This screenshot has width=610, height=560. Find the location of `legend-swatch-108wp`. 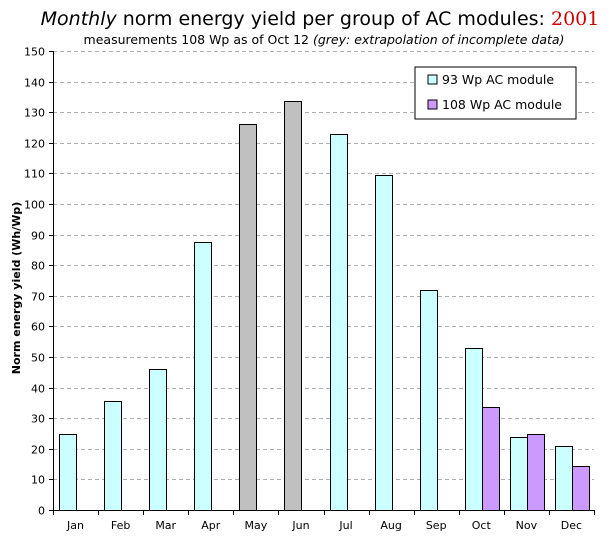

legend-swatch-108wp is located at coordinates (432, 104).